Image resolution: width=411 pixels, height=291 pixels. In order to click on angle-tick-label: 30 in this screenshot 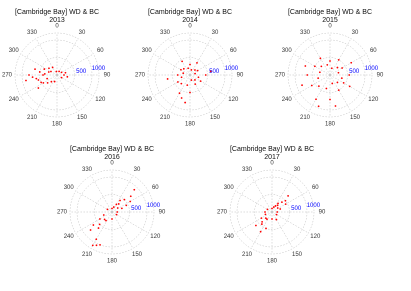, I will do `click(215, 33)`.